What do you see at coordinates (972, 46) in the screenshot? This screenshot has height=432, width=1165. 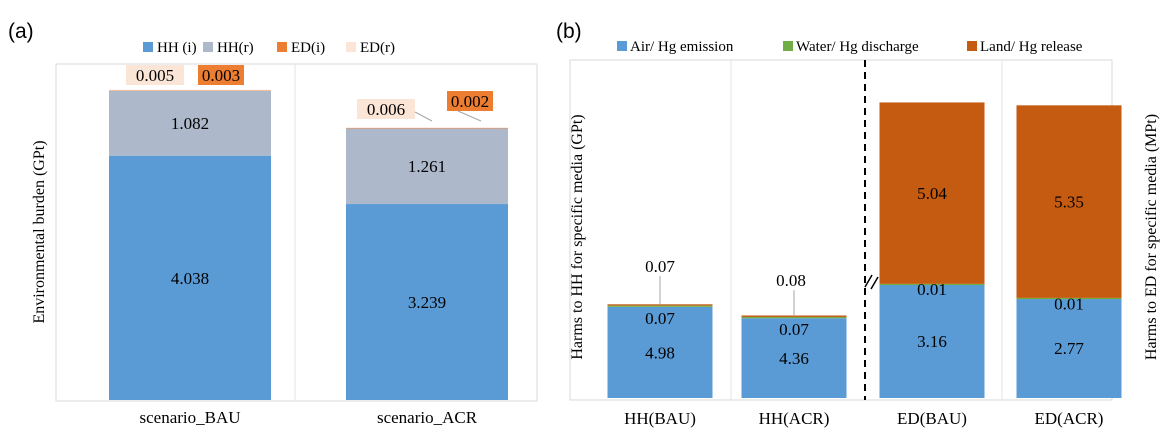 I see `legend-swatch-land-hg-release` at bounding box center [972, 46].